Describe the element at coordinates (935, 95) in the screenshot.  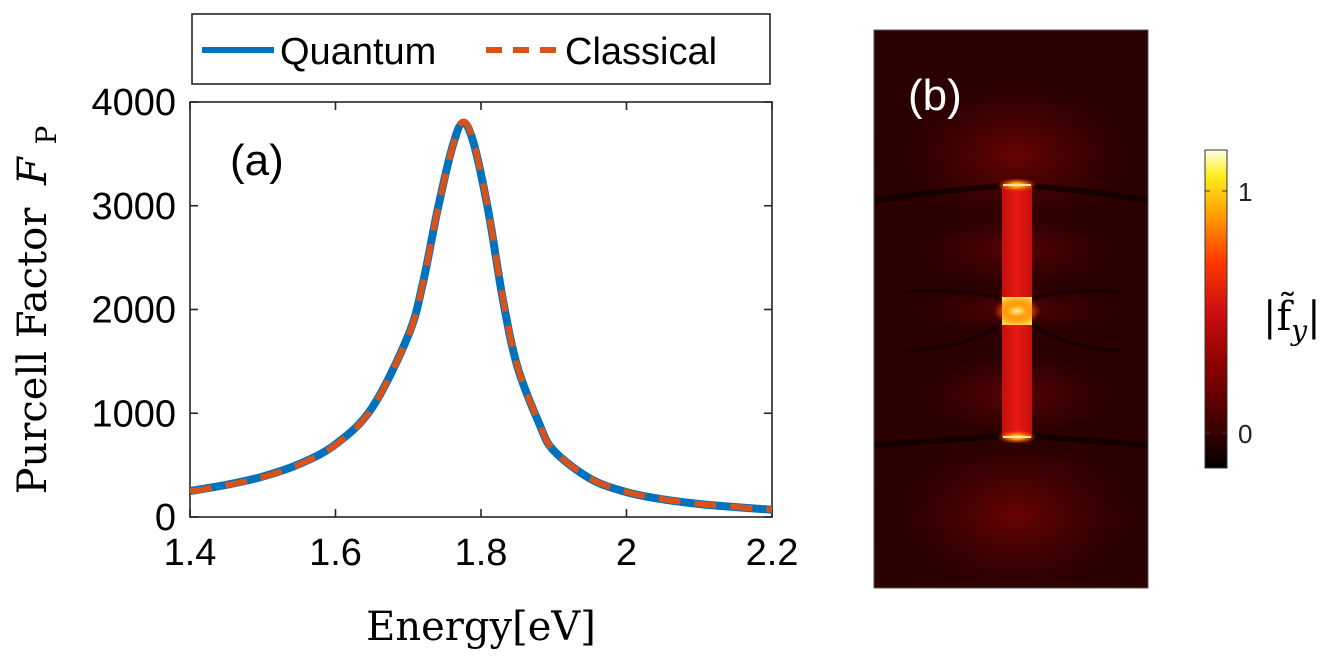
I see `panel-label-b: (b)` at that location.